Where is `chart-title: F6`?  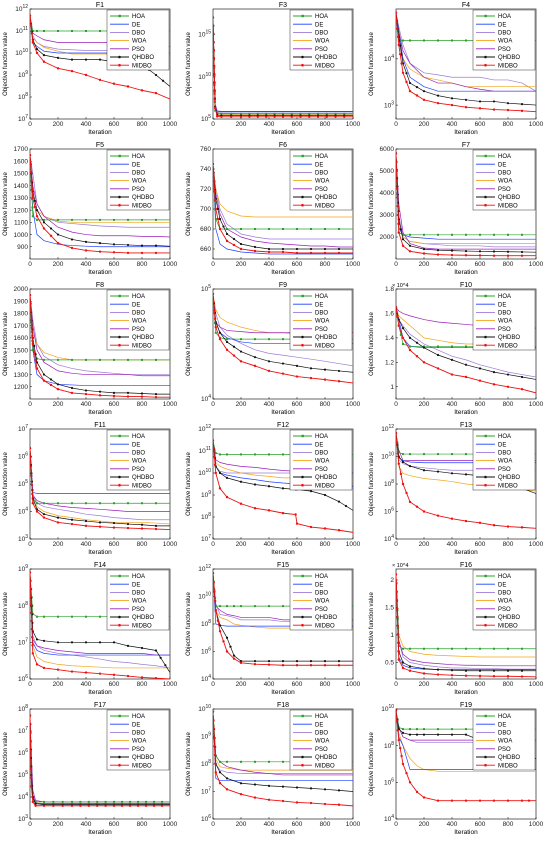 chart-title: F6 is located at coordinates (283, 145).